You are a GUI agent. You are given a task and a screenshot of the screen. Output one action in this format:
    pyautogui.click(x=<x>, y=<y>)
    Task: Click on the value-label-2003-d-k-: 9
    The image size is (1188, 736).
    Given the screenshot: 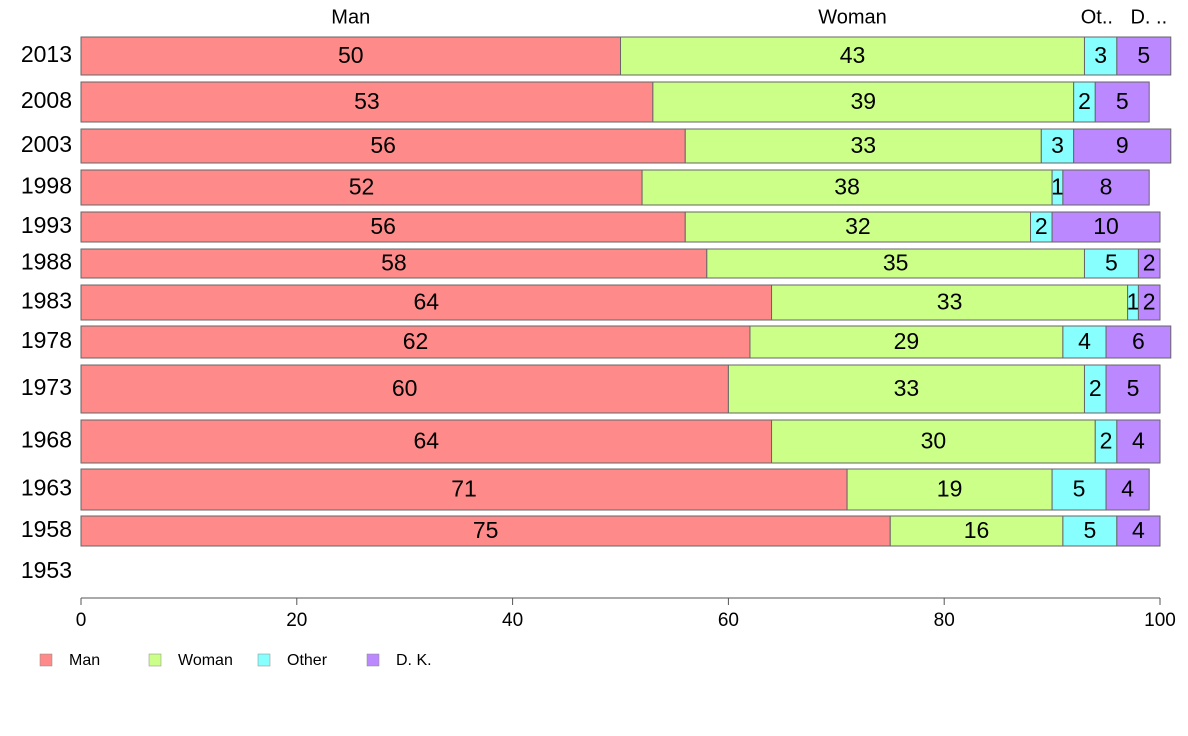 What is the action you would take?
    pyautogui.click(x=1122, y=145)
    